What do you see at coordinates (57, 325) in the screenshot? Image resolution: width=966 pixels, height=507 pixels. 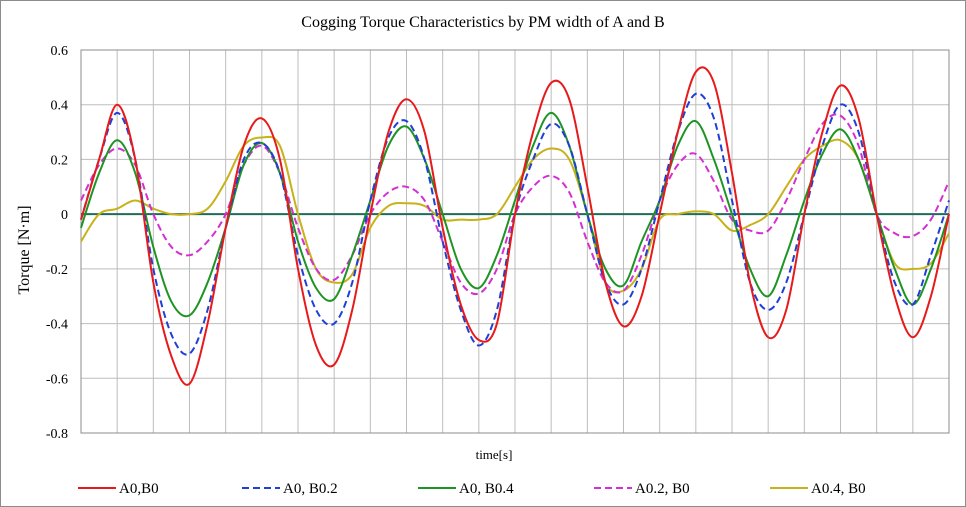 I see `y-tick-label: -0.4` at bounding box center [57, 325].